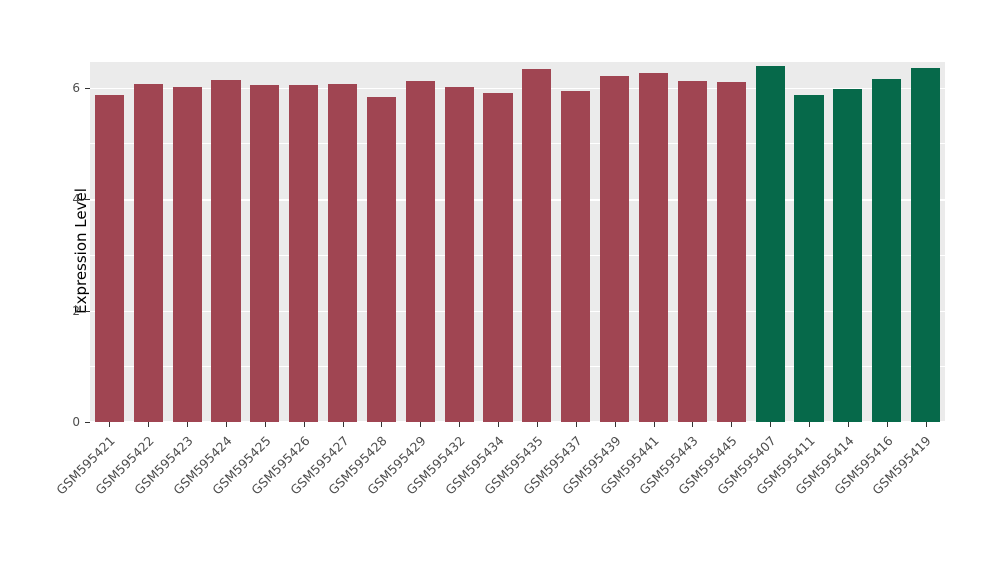 The height and width of the screenshot is (580, 1000). I want to click on y-axis-title: Expression Level, so click(80, 251).